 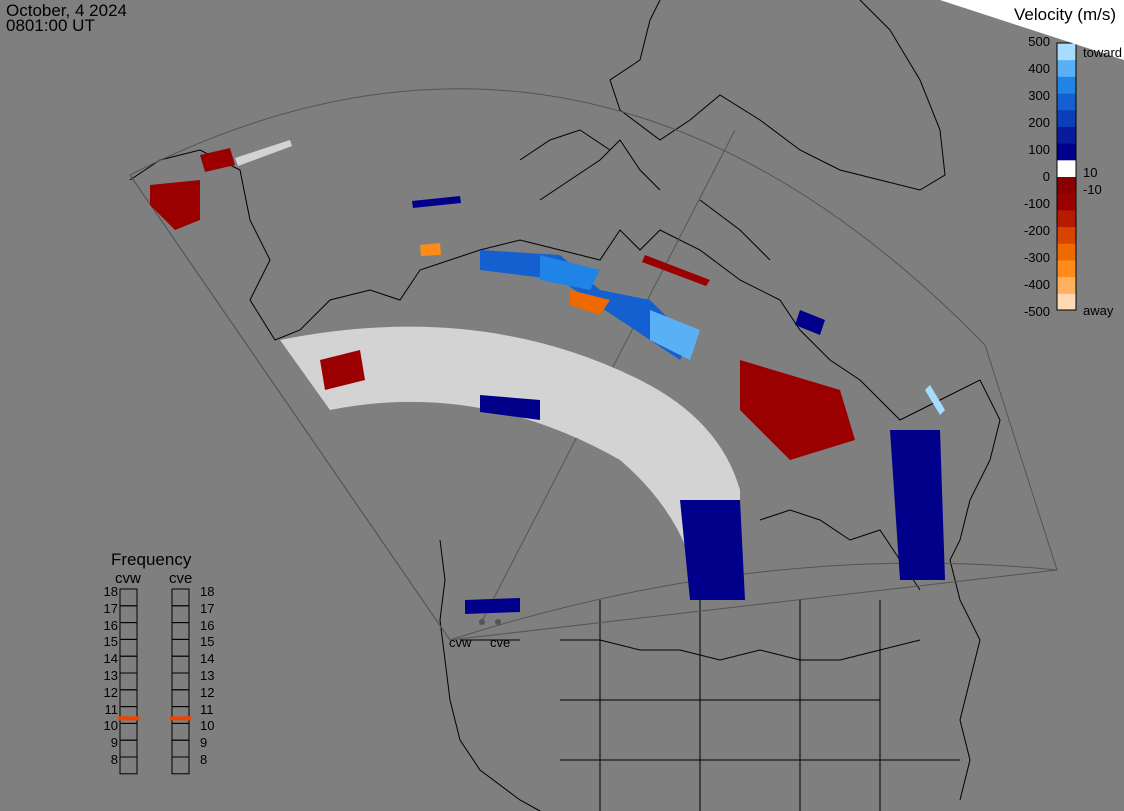 I want to click on colorbar-pos-label: 10, so click(x=1090, y=172).